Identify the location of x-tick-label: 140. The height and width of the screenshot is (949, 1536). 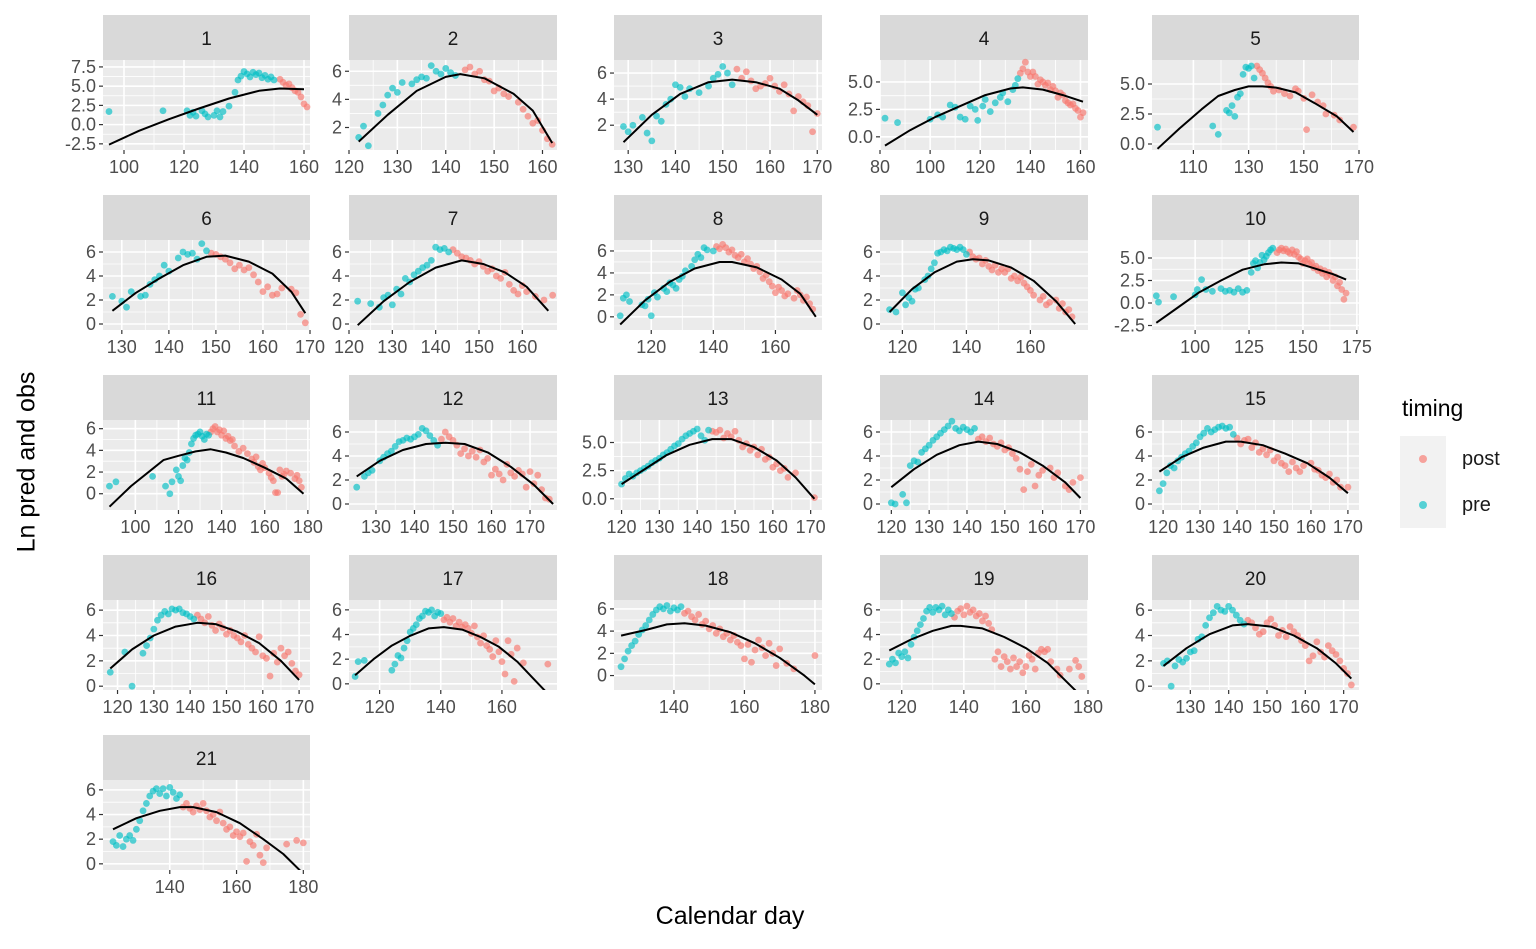
(190, 707).